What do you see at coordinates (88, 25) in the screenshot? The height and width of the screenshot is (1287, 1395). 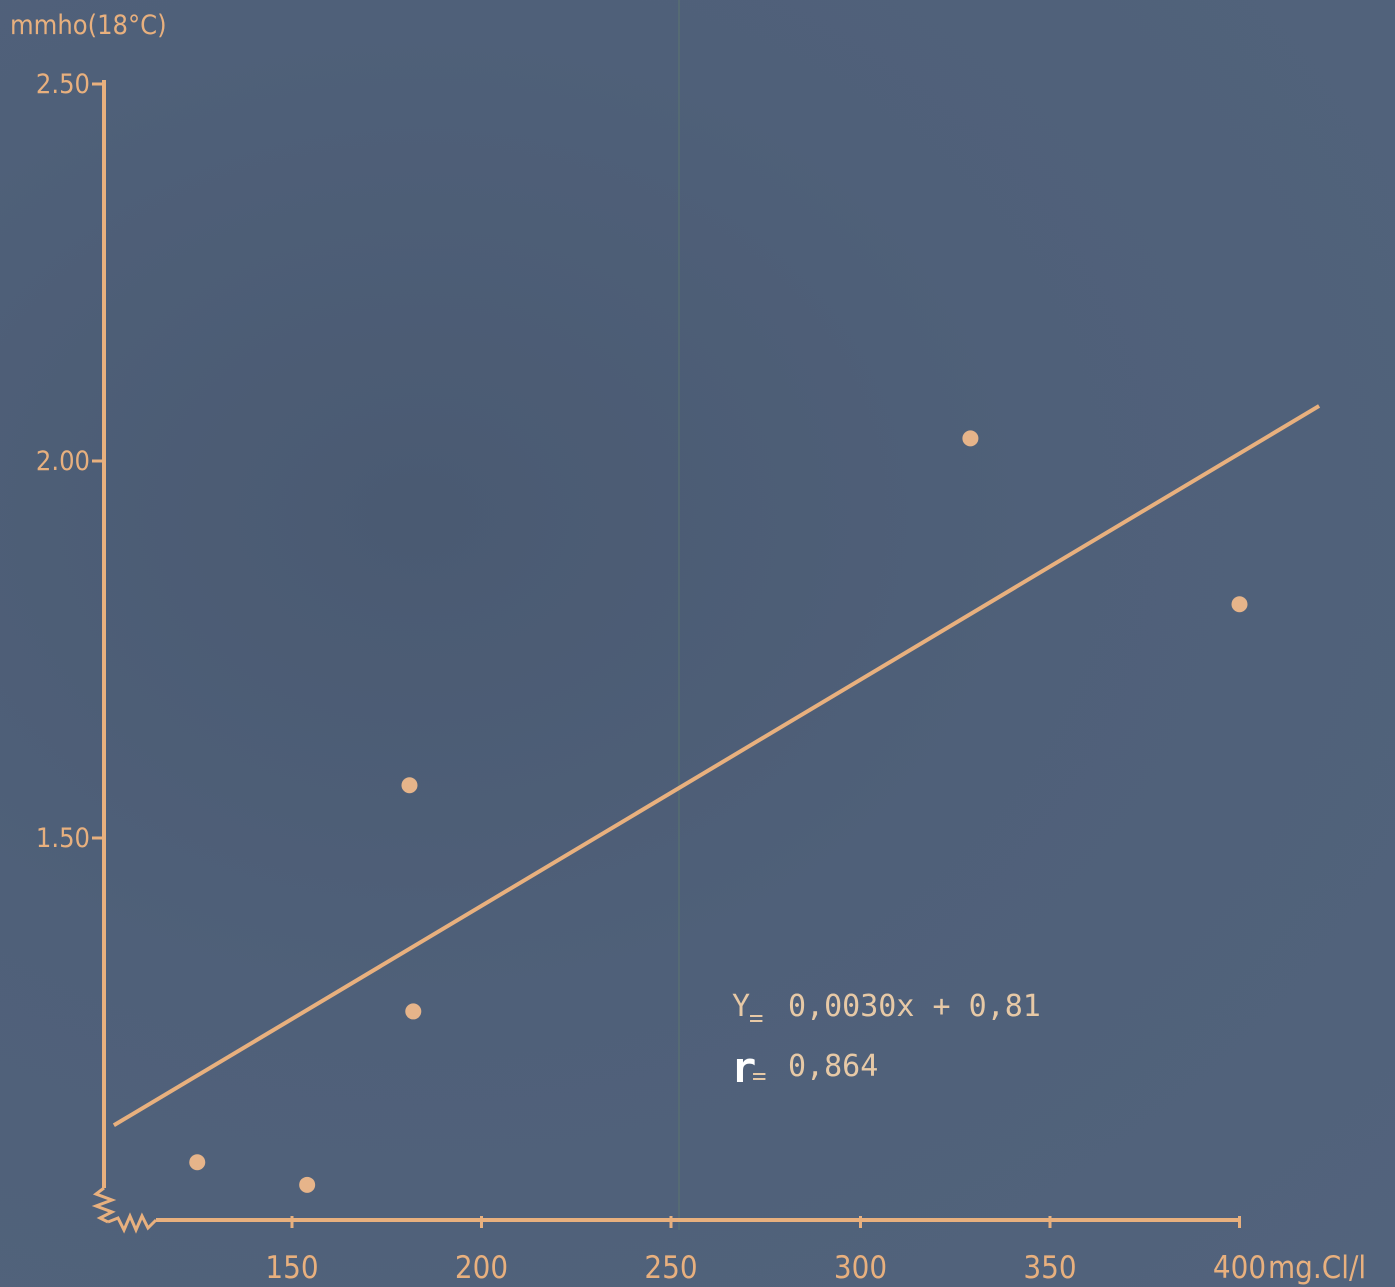 I see `y-axis-label: mmho(18°C)` at bounding box center [88, 25].